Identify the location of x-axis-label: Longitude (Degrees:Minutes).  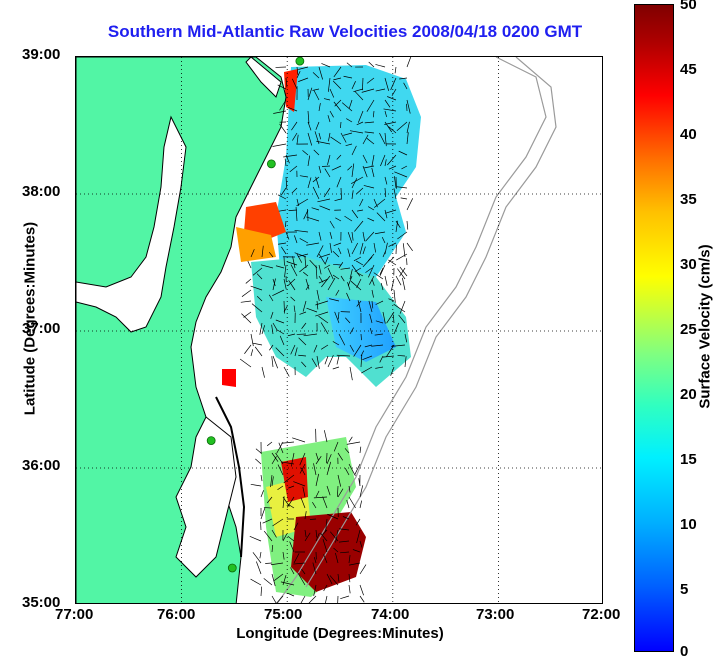
(340, 633).